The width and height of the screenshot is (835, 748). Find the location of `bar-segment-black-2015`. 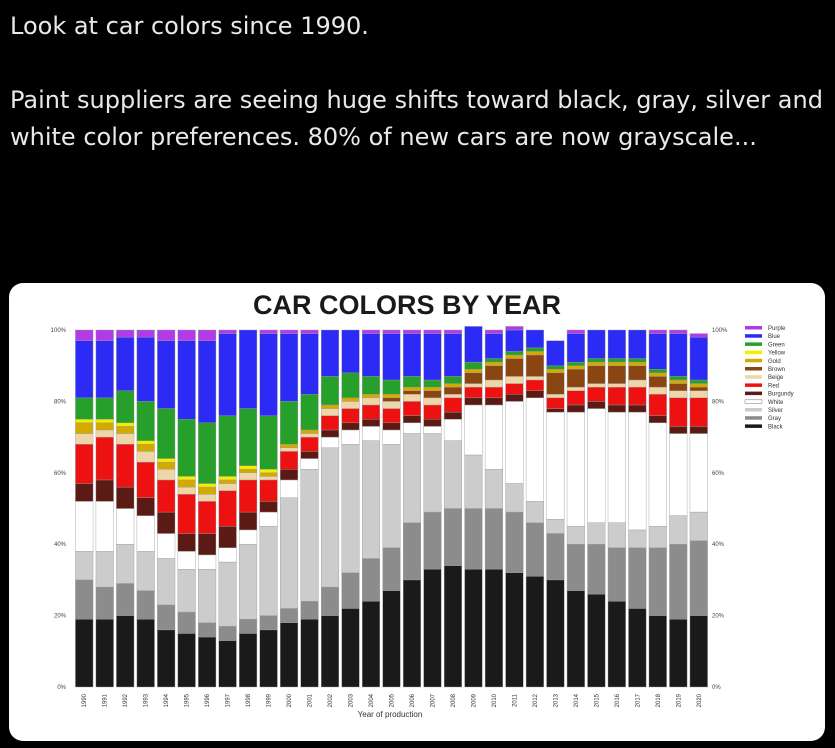

bar-segment-black-2015 is located at coordinates (596, 640).